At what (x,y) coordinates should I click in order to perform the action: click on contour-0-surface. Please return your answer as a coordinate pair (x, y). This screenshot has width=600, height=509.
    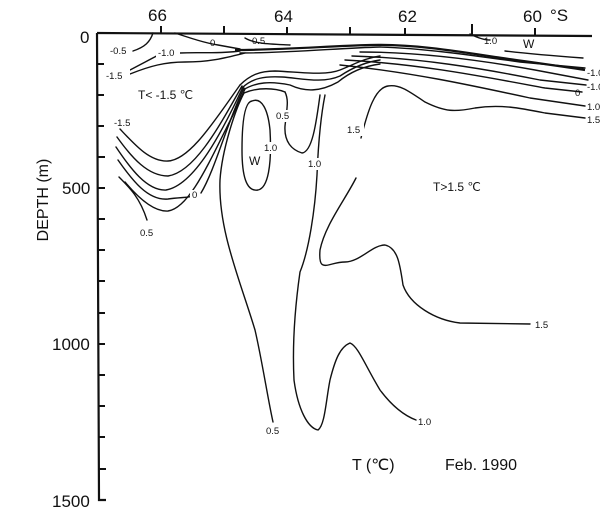
    Looking at the image, I should click on (207, 41).